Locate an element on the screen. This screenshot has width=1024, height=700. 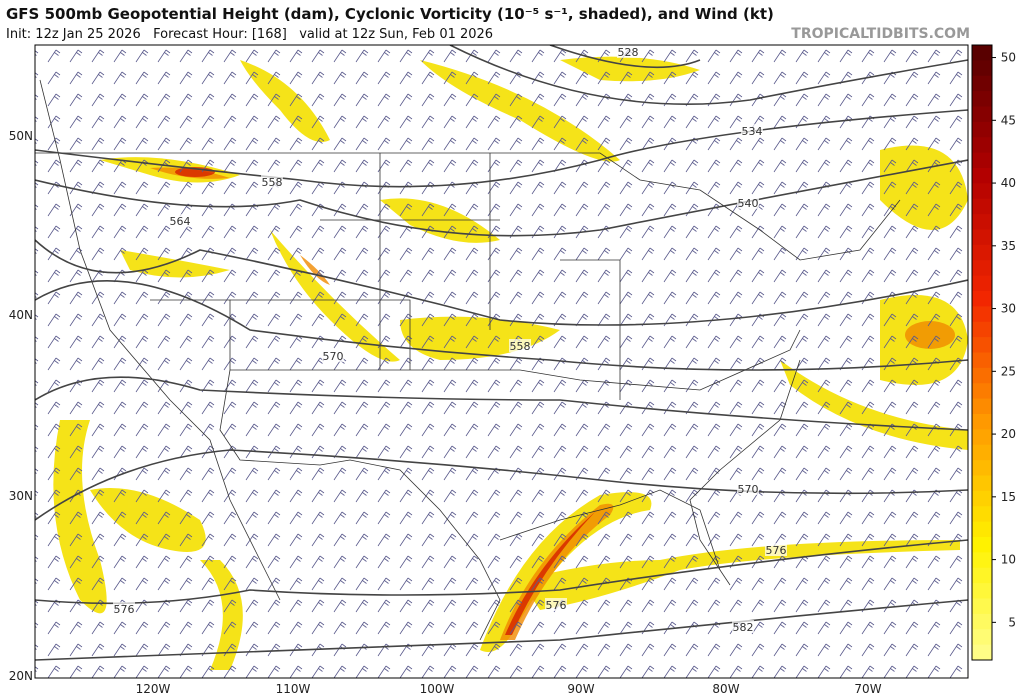
colorbar-tick-label: 40 is located at coordinates (1008, 183).